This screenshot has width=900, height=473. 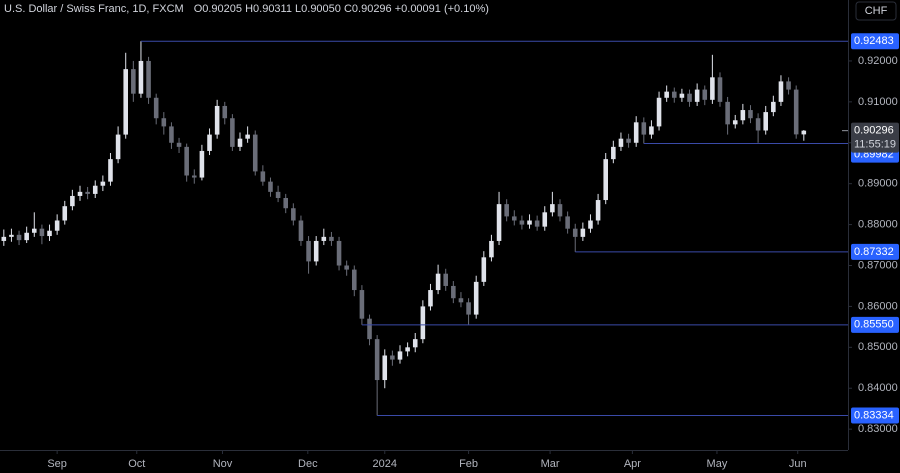 I want to click on level-label: 0.83334, so click(x=874, y=415).